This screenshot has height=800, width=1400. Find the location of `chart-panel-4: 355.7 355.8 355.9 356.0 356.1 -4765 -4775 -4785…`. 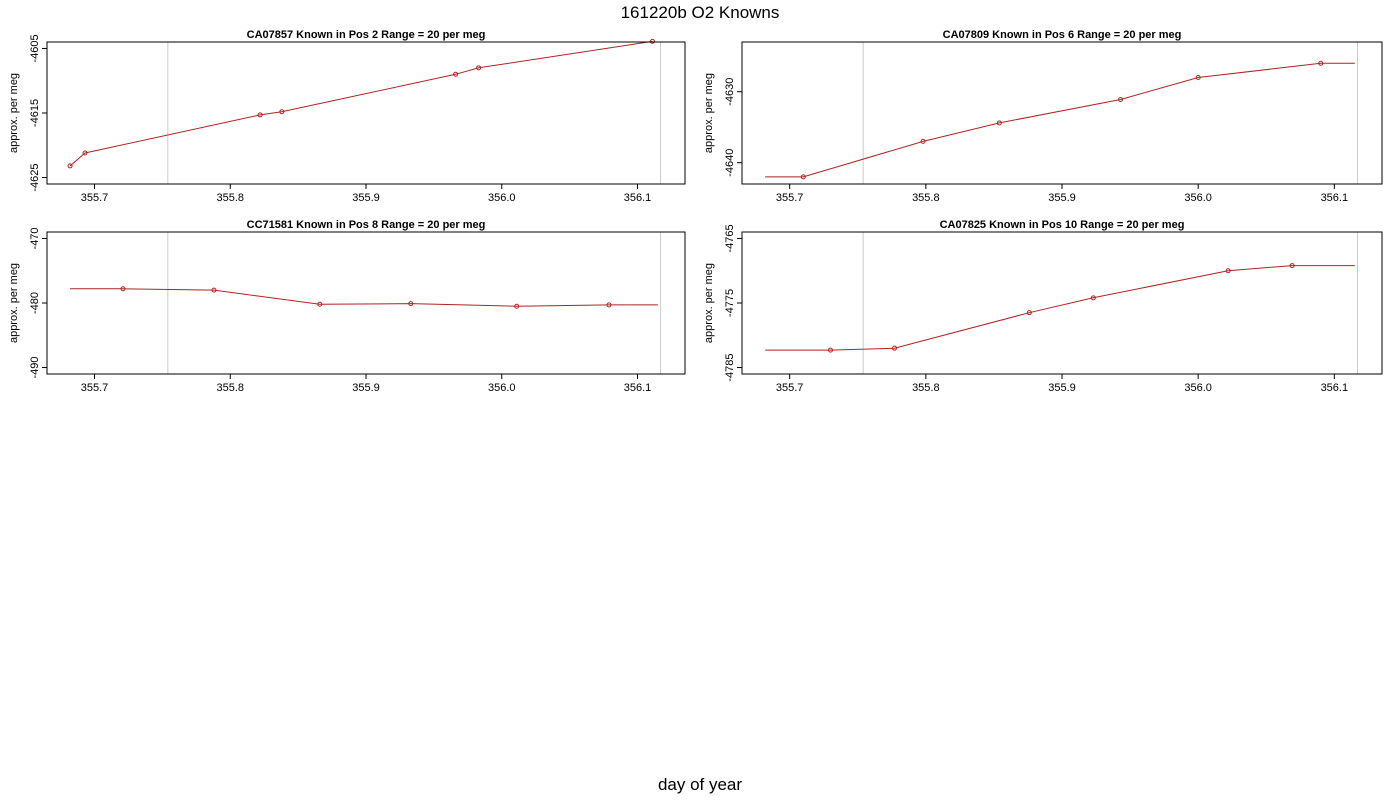

chart-panel-4: 355.7 355.8 355.9 356.0 356.1 -4765 -4775 -4785… is located at coordinates (1043, 306).